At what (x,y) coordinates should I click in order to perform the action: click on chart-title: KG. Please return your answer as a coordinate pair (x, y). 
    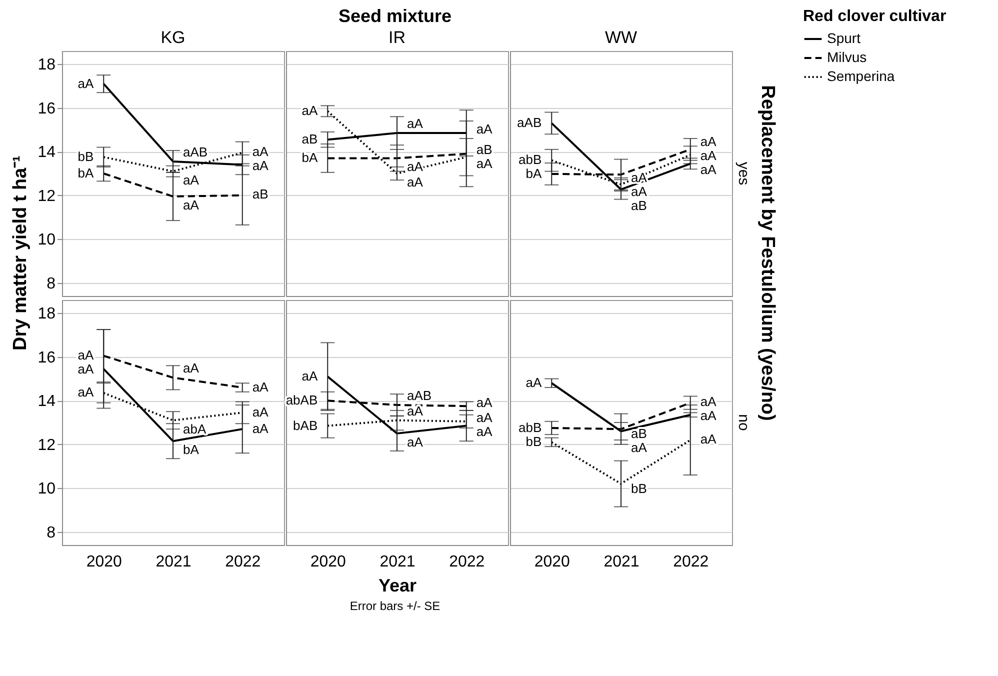
    Looking at the image, I should click on (173, 37).